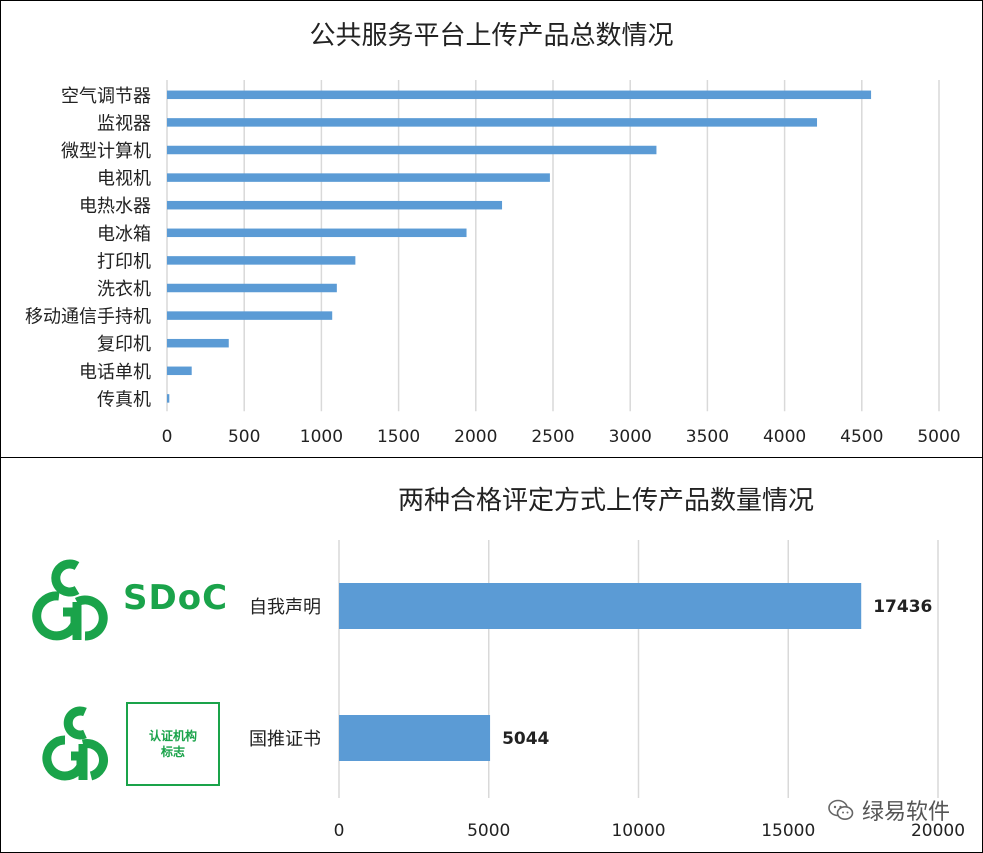 This screenshot has width=983, height=853. I want to click on category-label: 电话单机, so click(115, 372).